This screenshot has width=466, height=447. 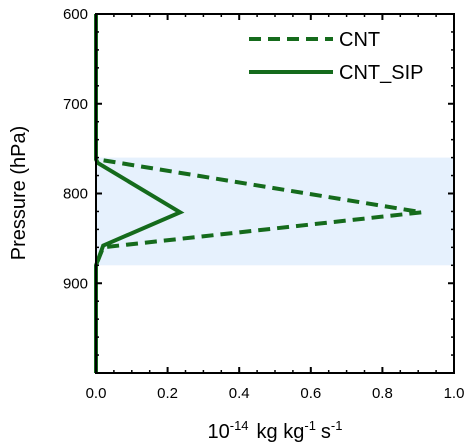 I want to click on x-tick-label: 0.2, so click(x=167, y=393).